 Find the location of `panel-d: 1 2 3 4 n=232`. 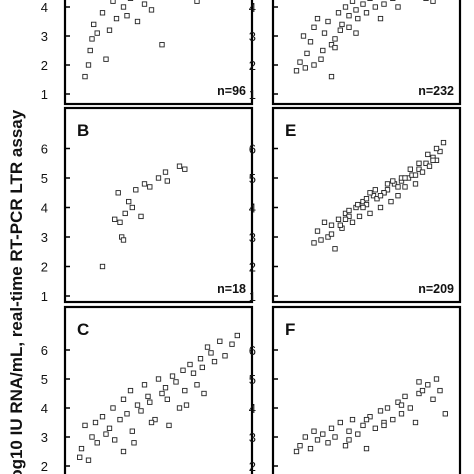

panel-d: 1 2 3 4 n=232 is located at coordinates (355, 53).